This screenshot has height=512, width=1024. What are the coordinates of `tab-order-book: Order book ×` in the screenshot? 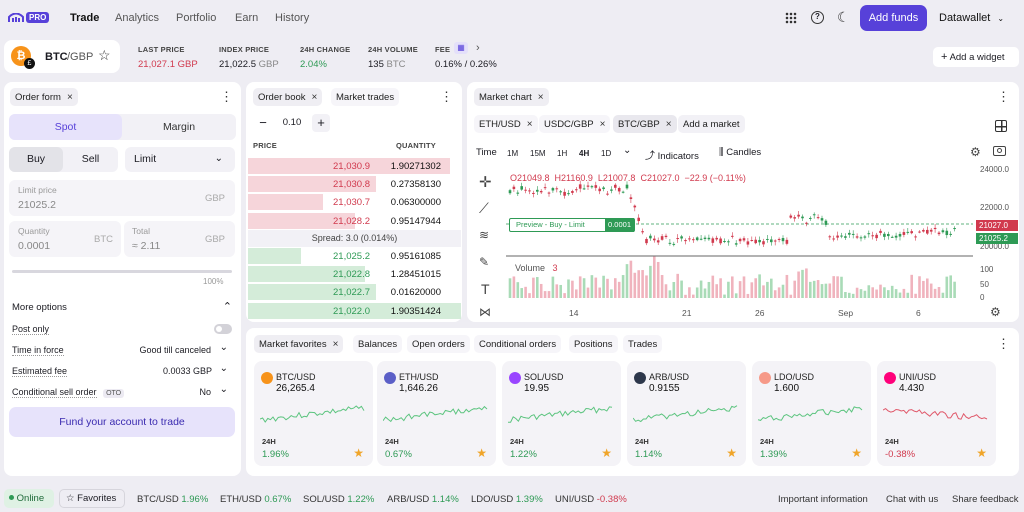 It's located at (288, 97).